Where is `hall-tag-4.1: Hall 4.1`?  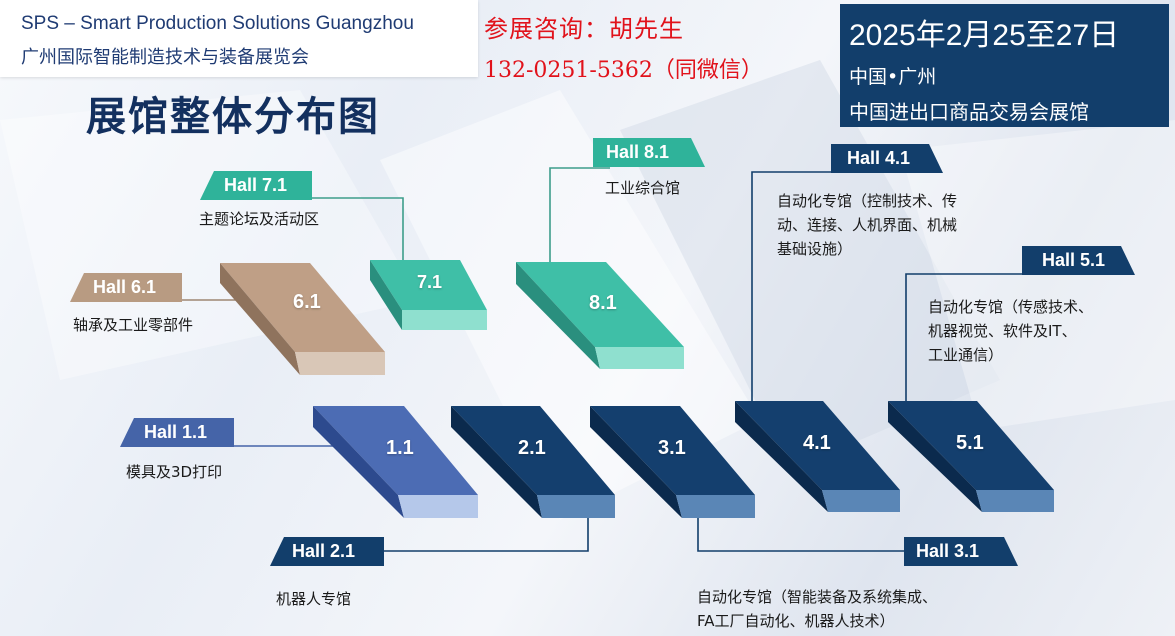
hall-tag-4.1: Hall 4.1 is located at coordinates (887, 158).